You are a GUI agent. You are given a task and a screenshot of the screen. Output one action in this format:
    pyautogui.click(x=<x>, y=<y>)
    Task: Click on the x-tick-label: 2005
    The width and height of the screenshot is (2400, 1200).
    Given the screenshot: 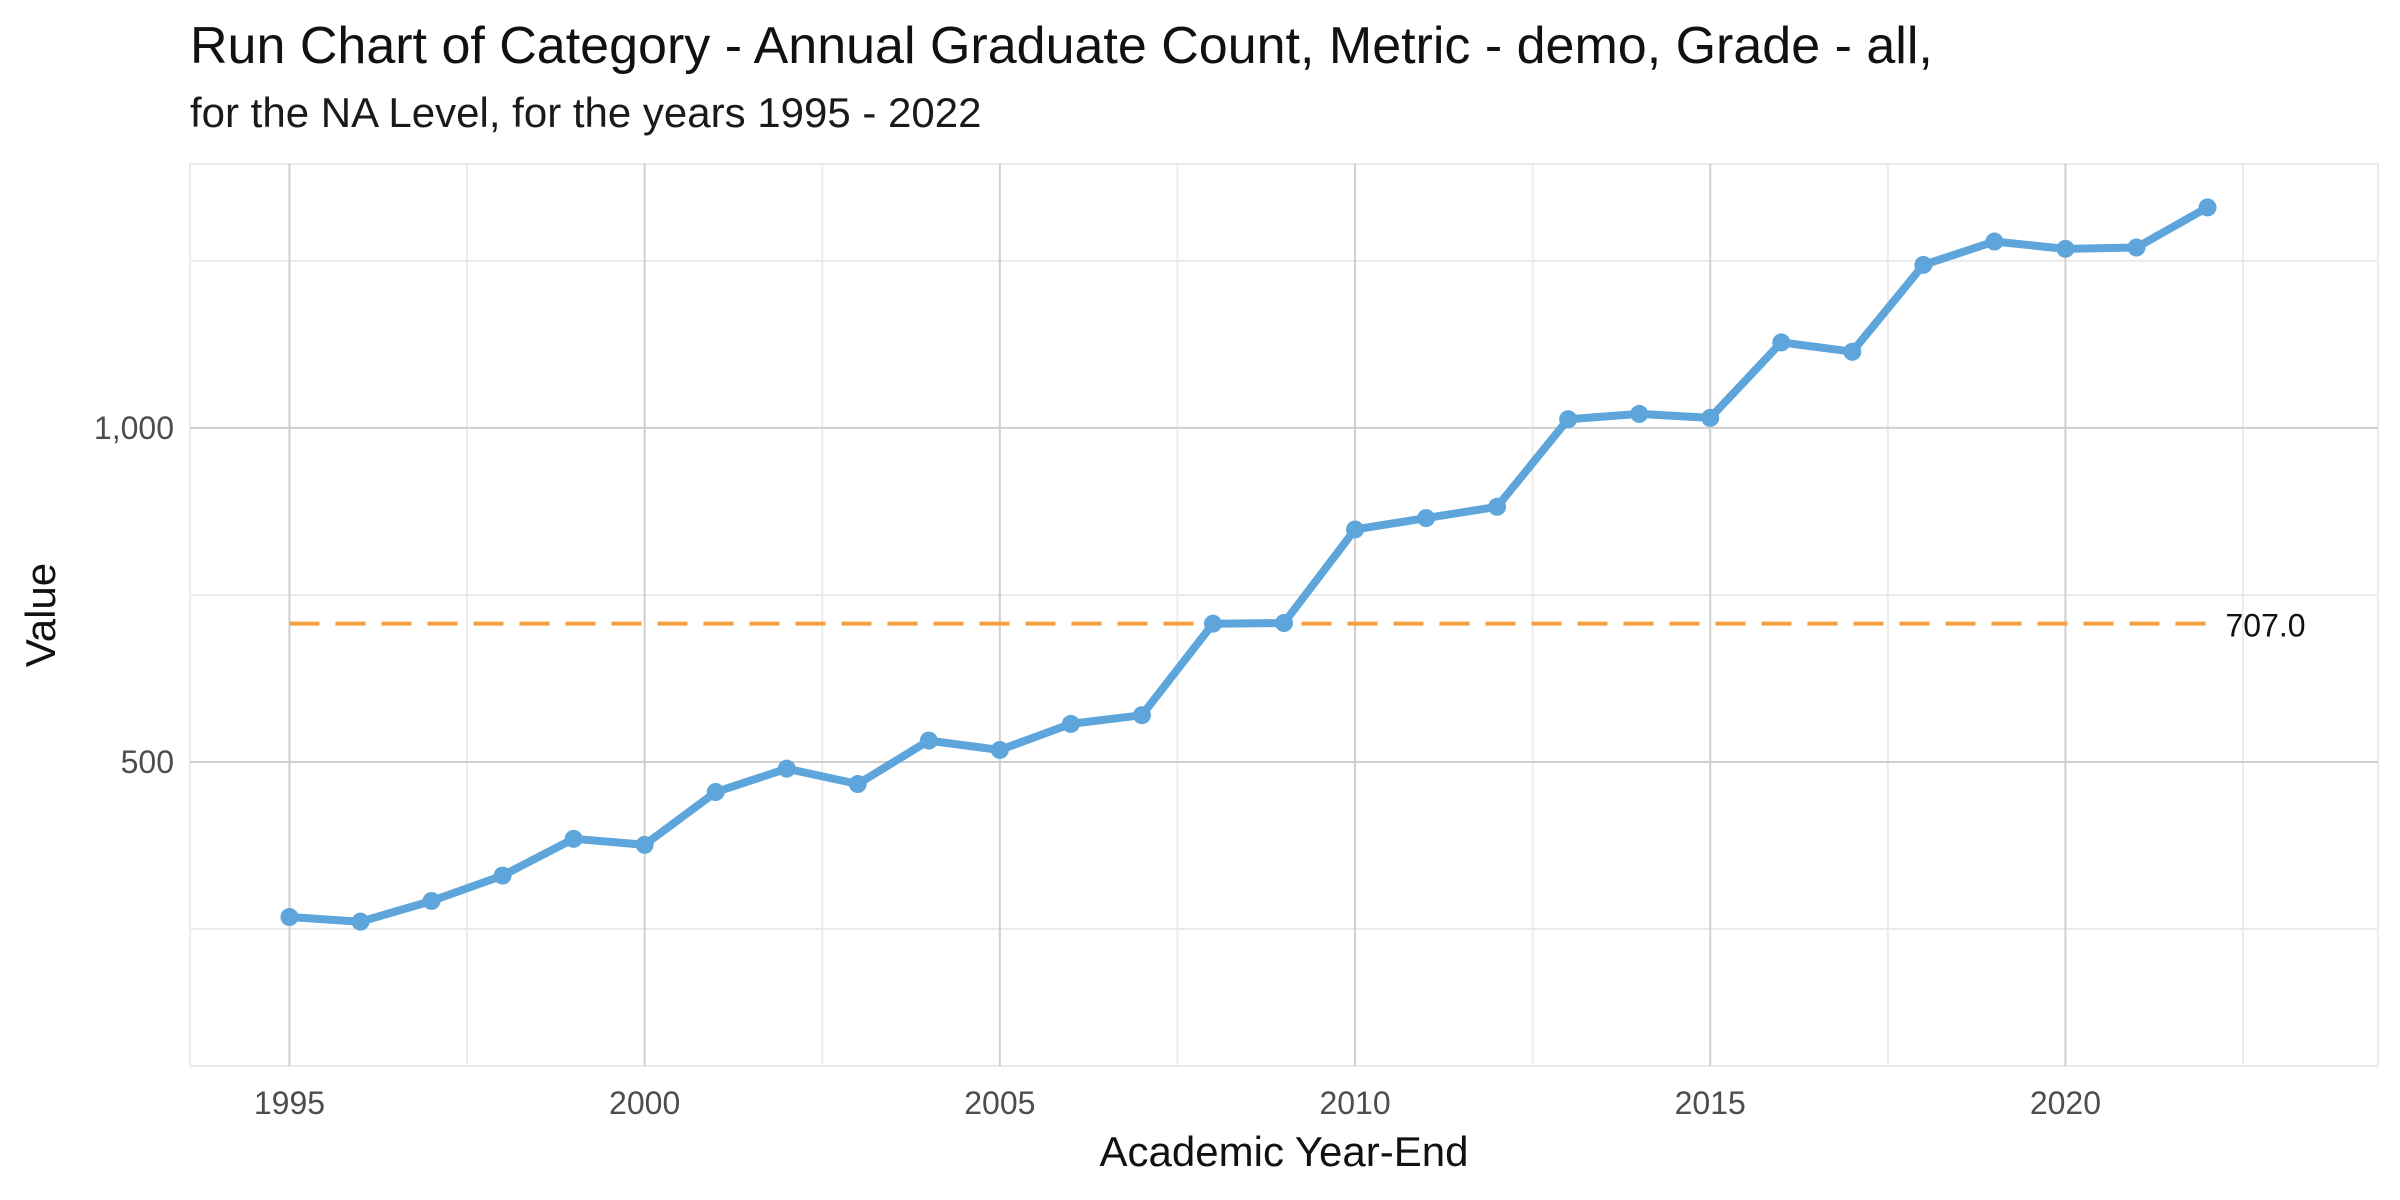 What is the action you would take?
    pyautogui.click(x=999, y=1103)
    